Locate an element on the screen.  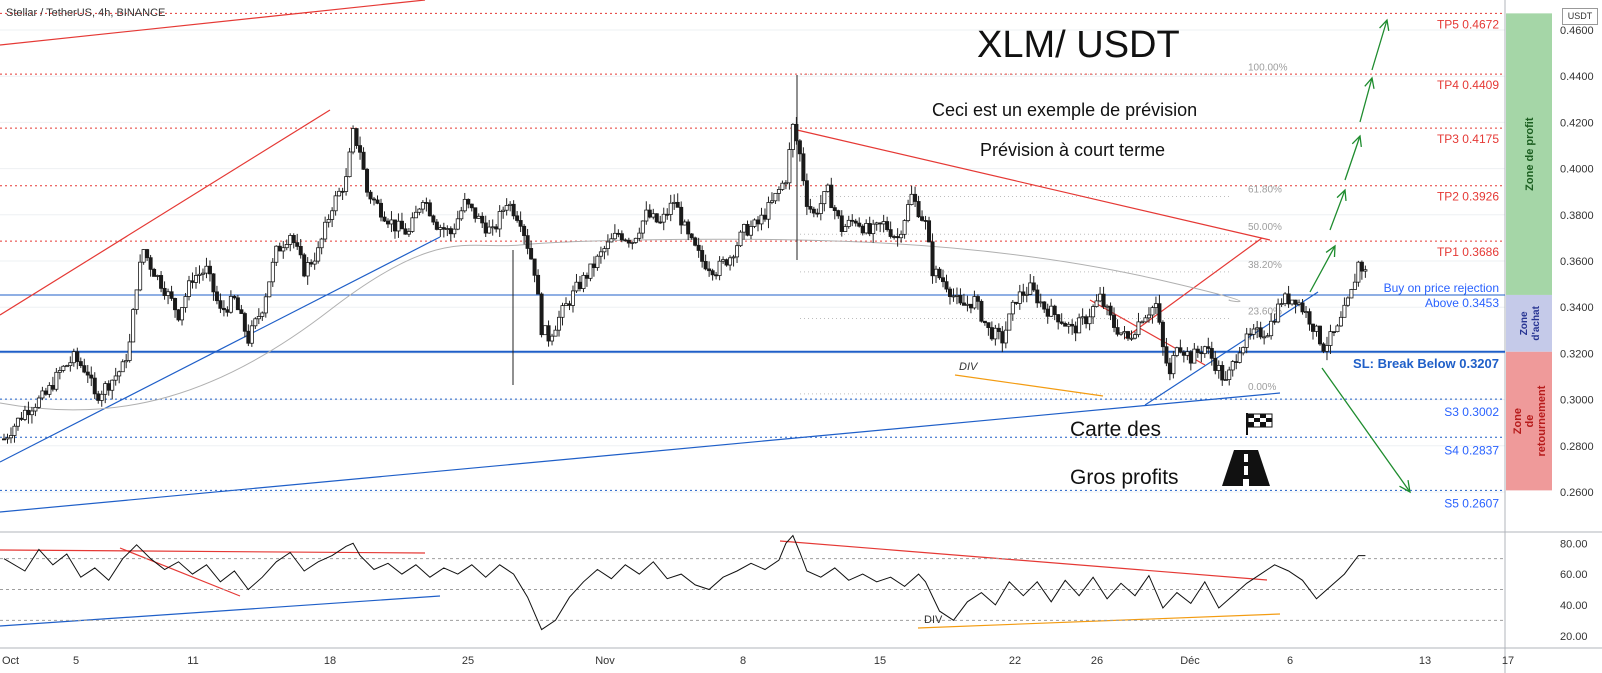
trendline is located at coordinates (1029, 385).